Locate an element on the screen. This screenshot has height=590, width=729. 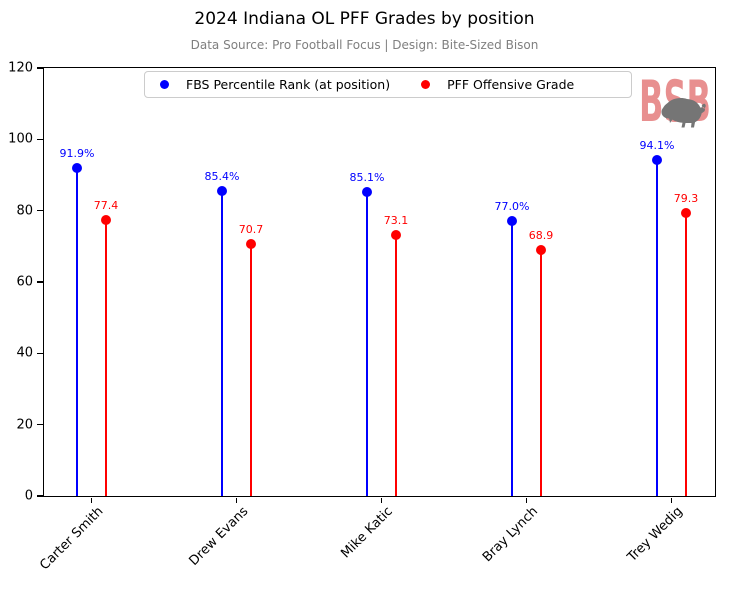
value-label: 70.7 is located at coordinates (251, 229).